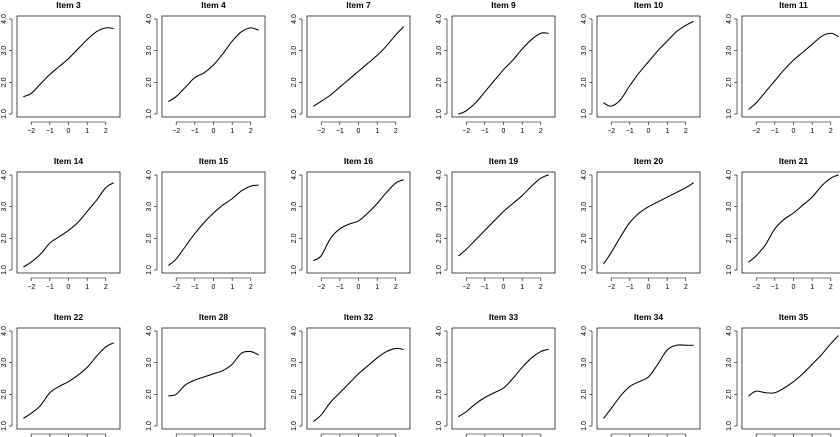  I want to click on panel-title: Item 14, so click(69, 161).